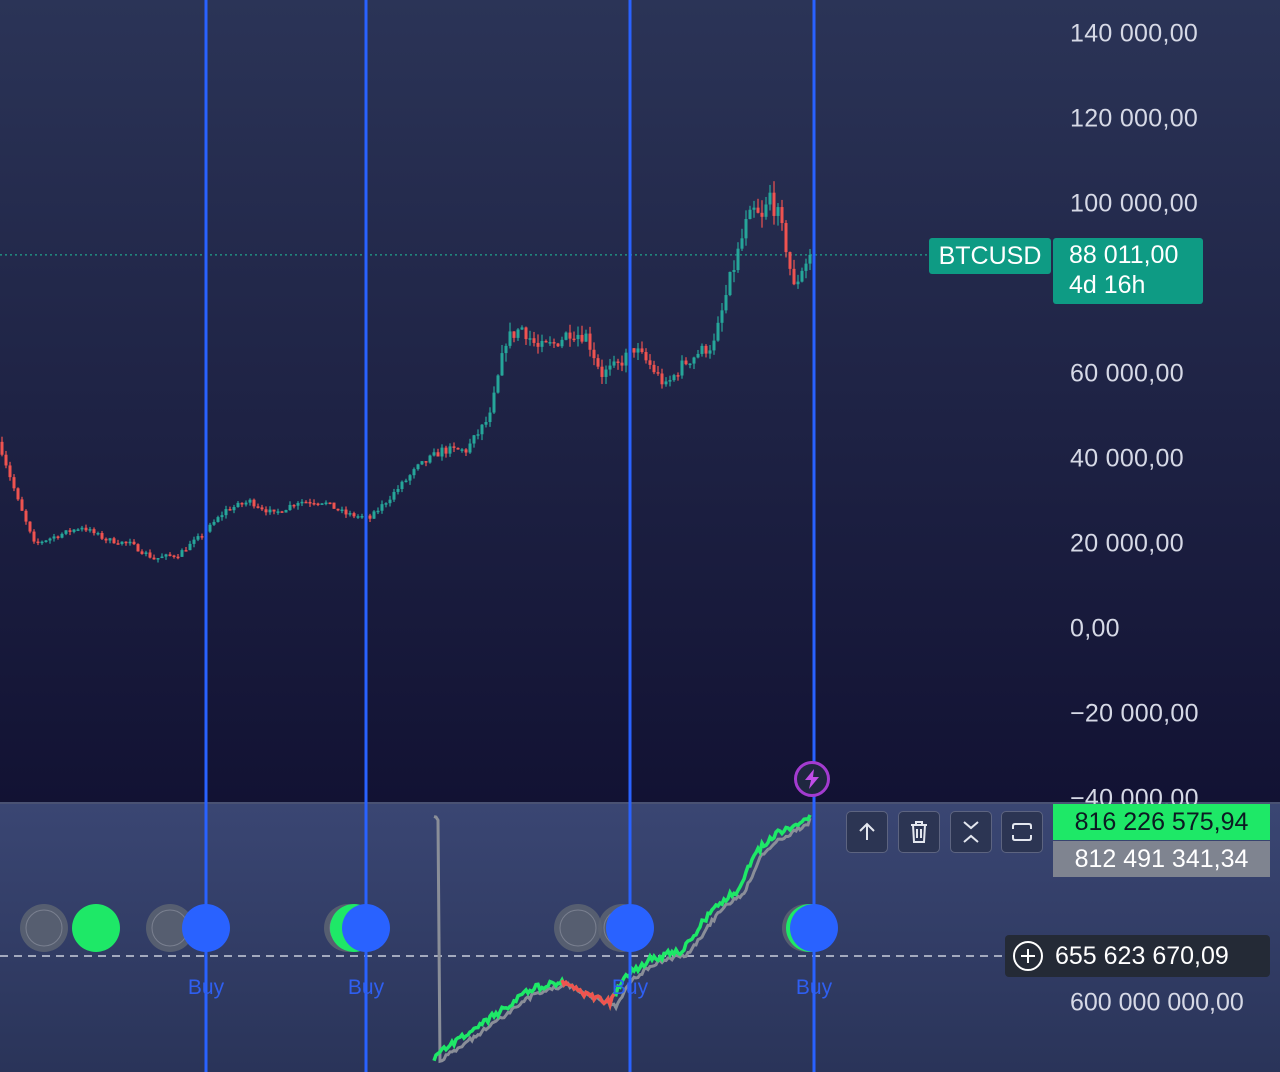 The height and width of the screenshot is (1072, 1280). Describe the element at coordinates (1127, 543) in the screenshot. I see `price-axis-tick: 20 000,00` at that location.